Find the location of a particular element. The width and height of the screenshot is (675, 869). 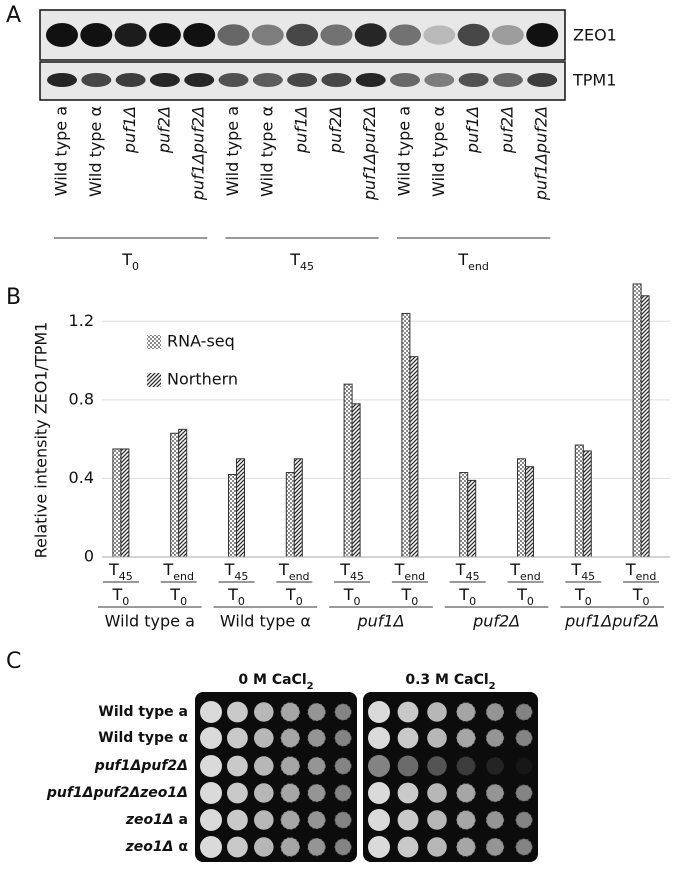

legend-label: Northern is located at coordinates (202, 379).